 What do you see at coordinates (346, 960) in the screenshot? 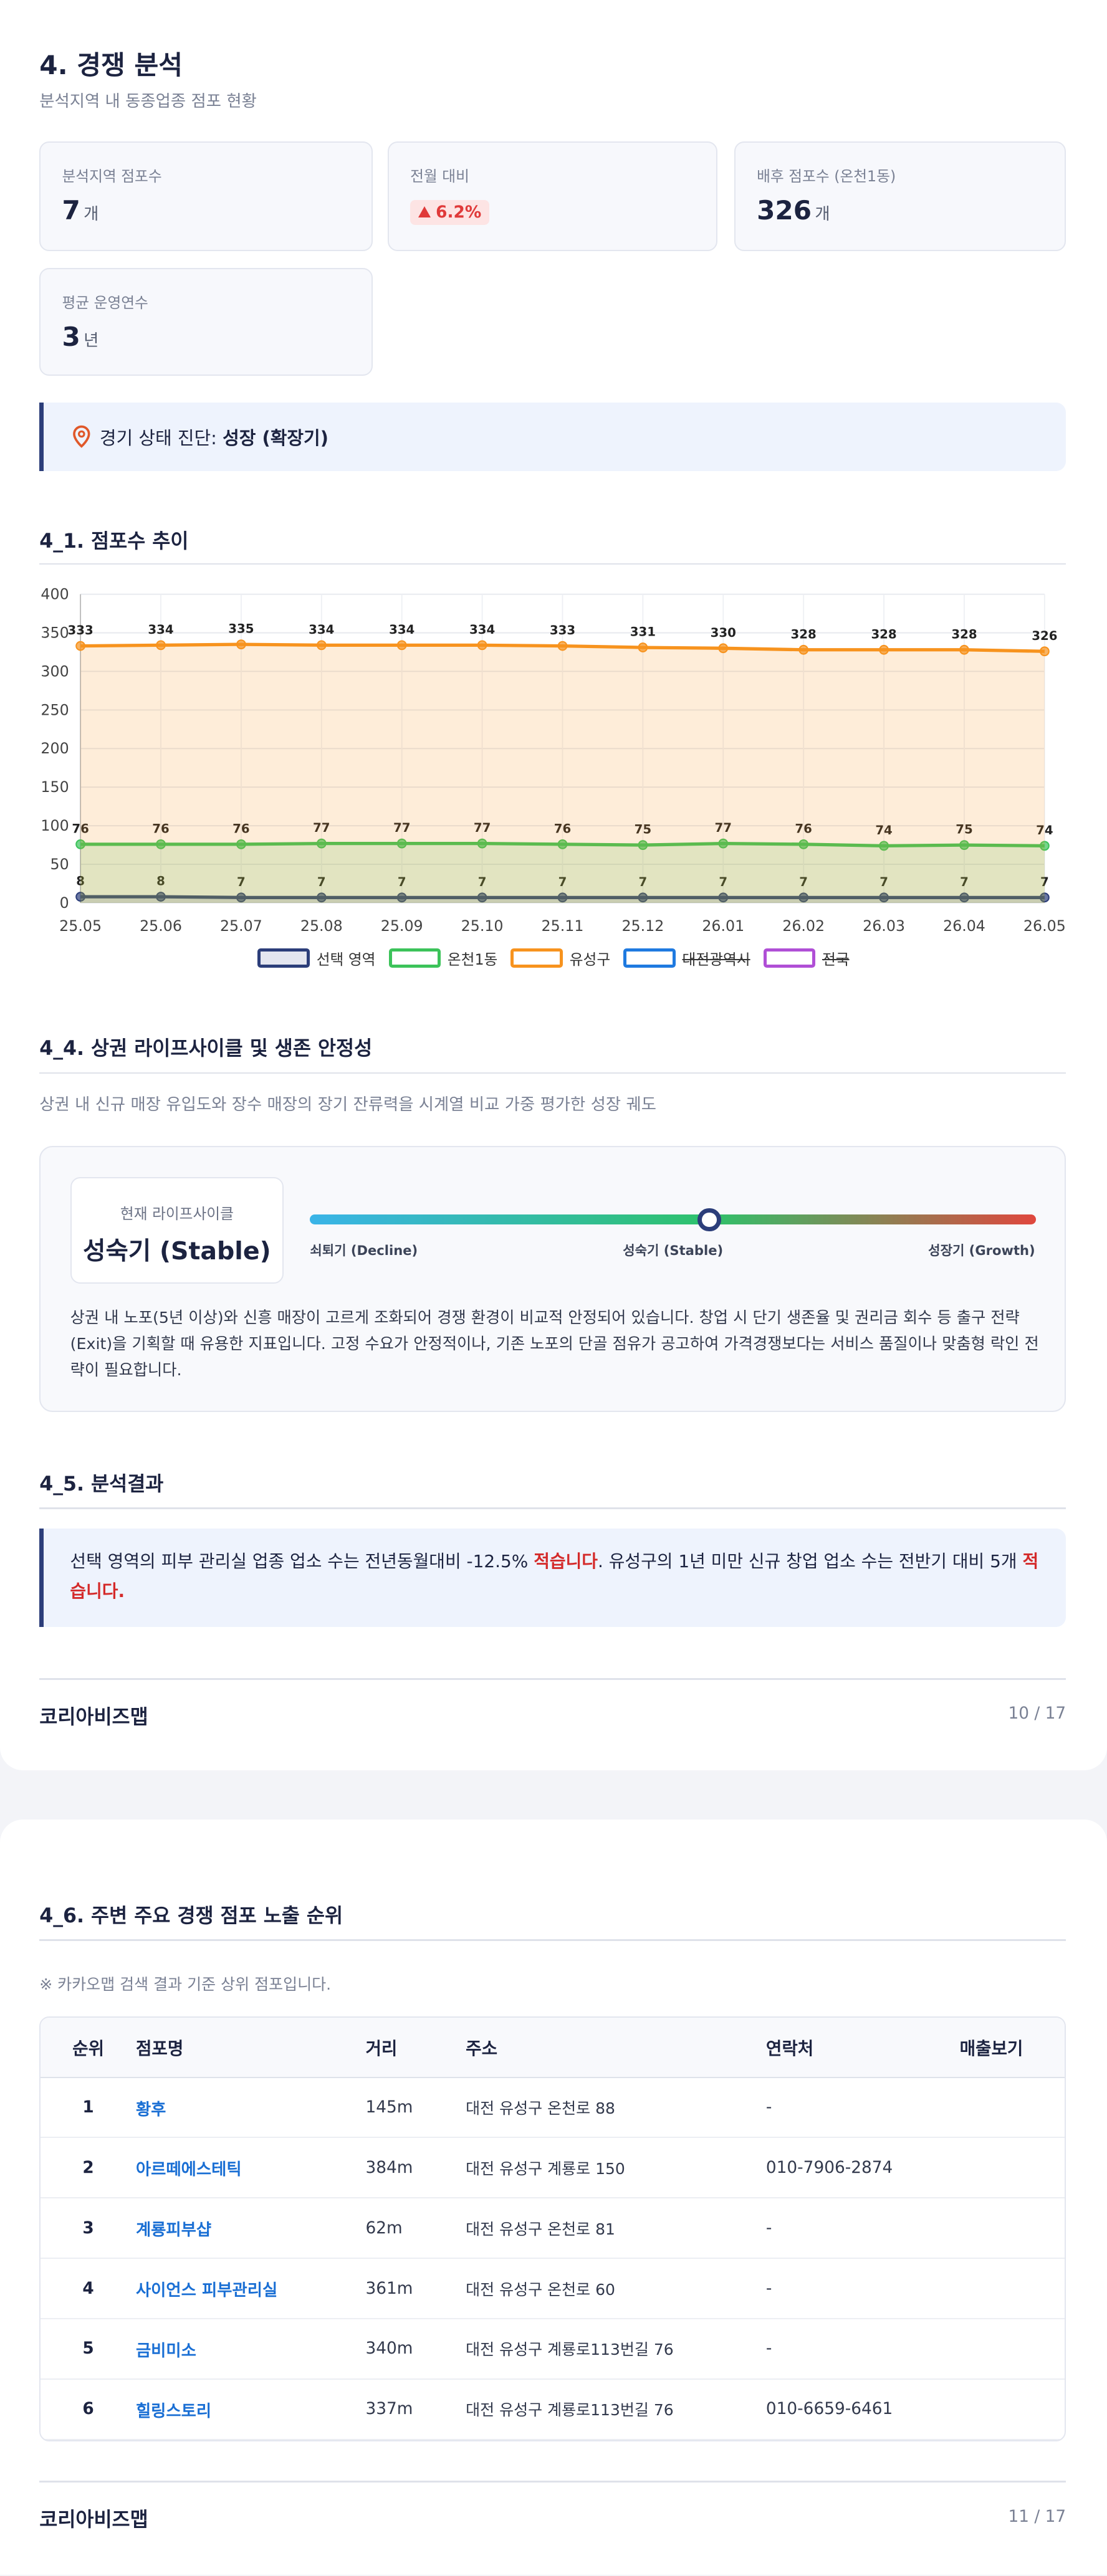
I see `legend-label: 선택 영역` at bounding box center [346, 960].